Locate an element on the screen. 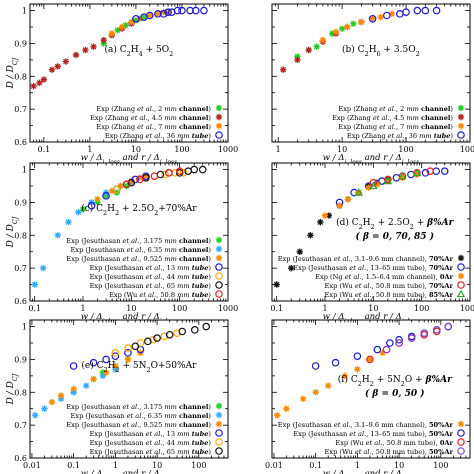 The image size is (474, 474). data-points-e is located at coordinates (121, 370).